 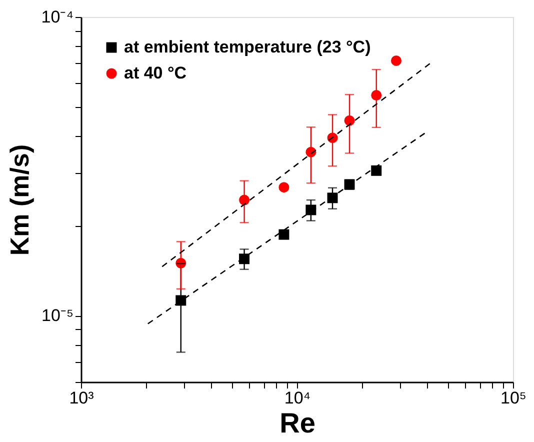 I want to click on y-axis-title: Km (m/s), so click(x=19, y=200).